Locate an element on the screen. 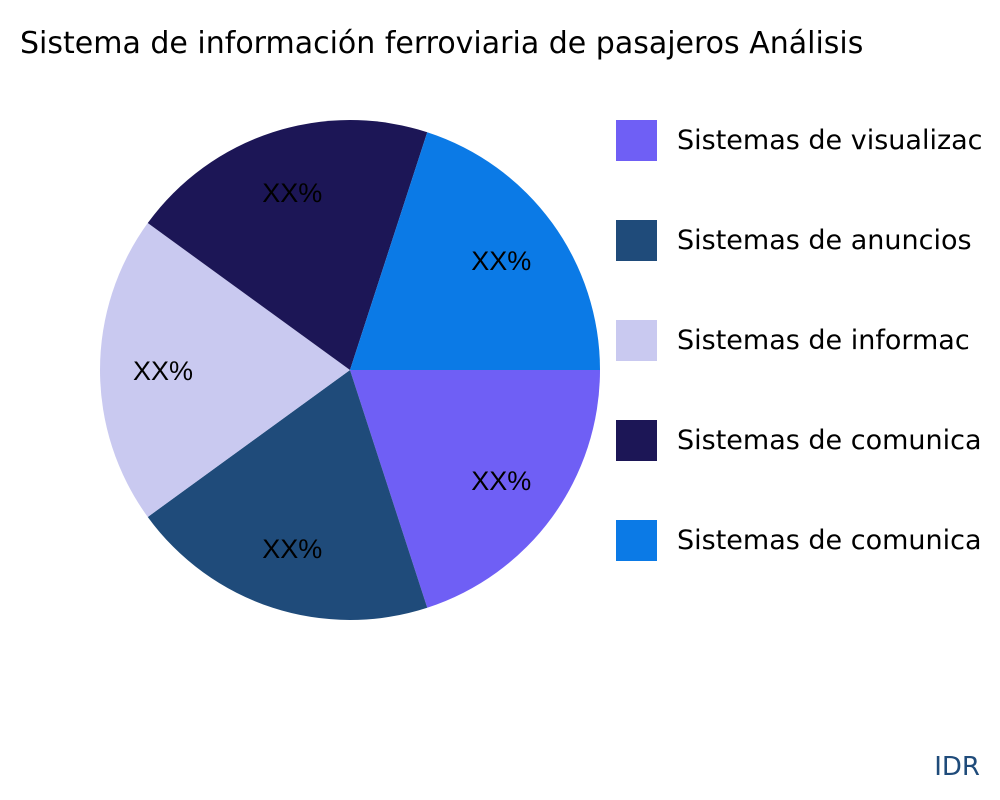  legend-label: Sistemas de visualizac is located at coordinates (830, 140).